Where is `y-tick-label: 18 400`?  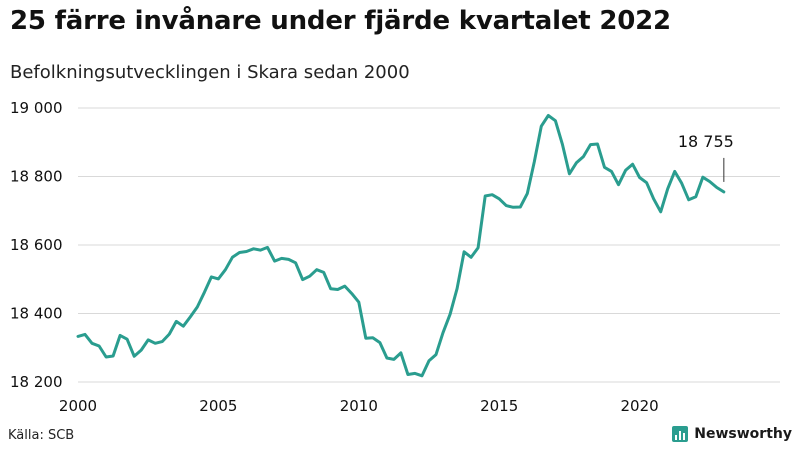 y-tick-label: 18 400 is located at coordinates (36, 314).